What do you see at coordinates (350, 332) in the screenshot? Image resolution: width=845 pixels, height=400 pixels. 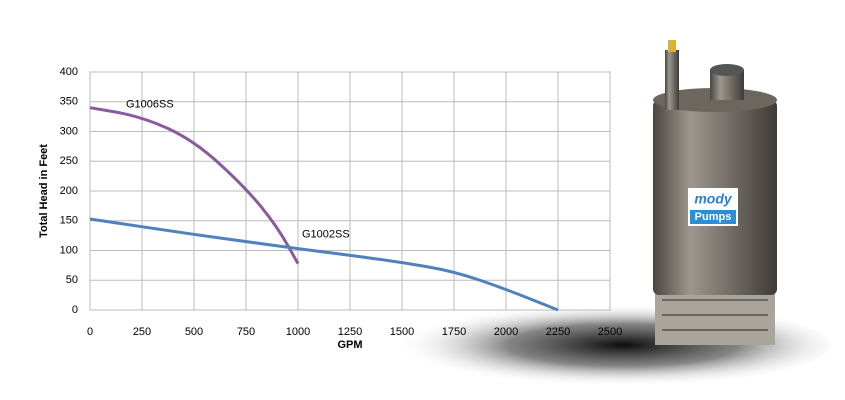 I see `x-tick-label: 1250` at bounding box center [350, 332].